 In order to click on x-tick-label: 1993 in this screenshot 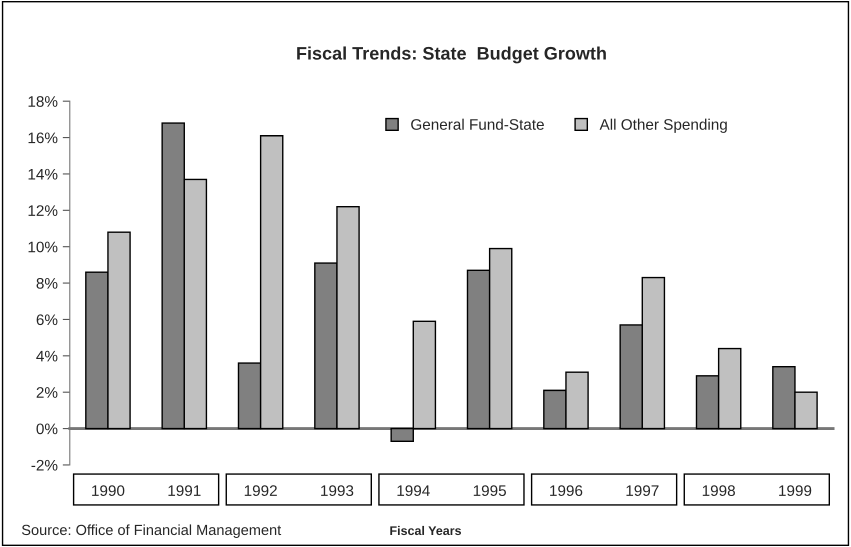, I will do `click(337, 490)`.